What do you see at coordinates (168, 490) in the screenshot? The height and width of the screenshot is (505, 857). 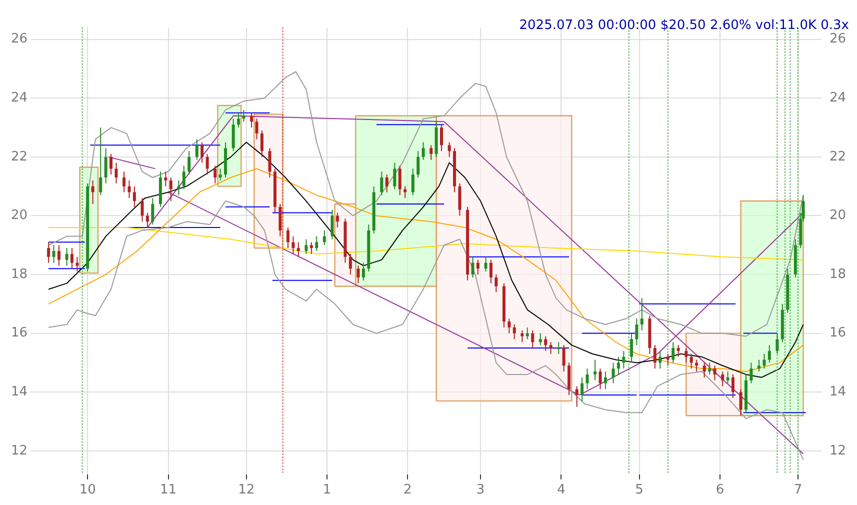 I see `x-tick-label: 11` at bounding box center [168, 490].